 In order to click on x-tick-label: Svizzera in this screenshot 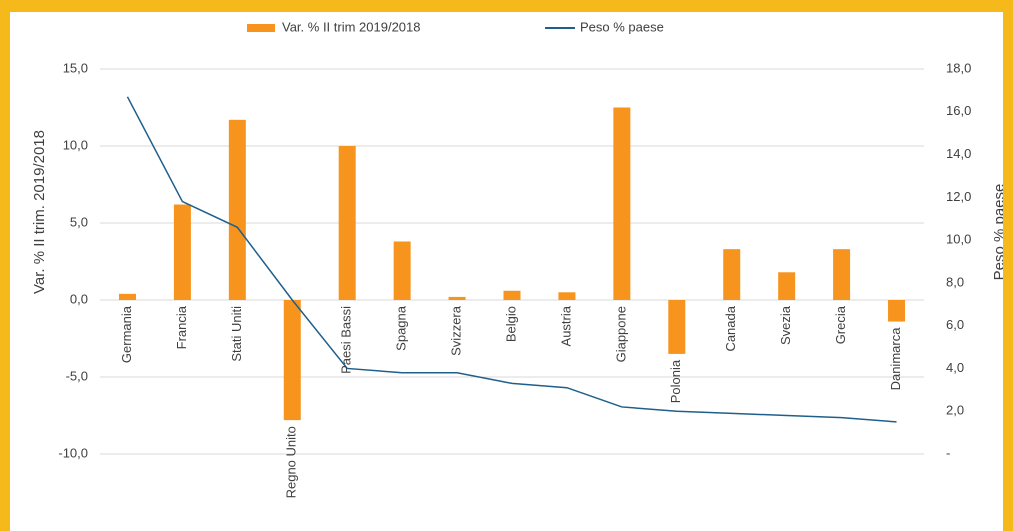, I will do `click(456, 330)`.